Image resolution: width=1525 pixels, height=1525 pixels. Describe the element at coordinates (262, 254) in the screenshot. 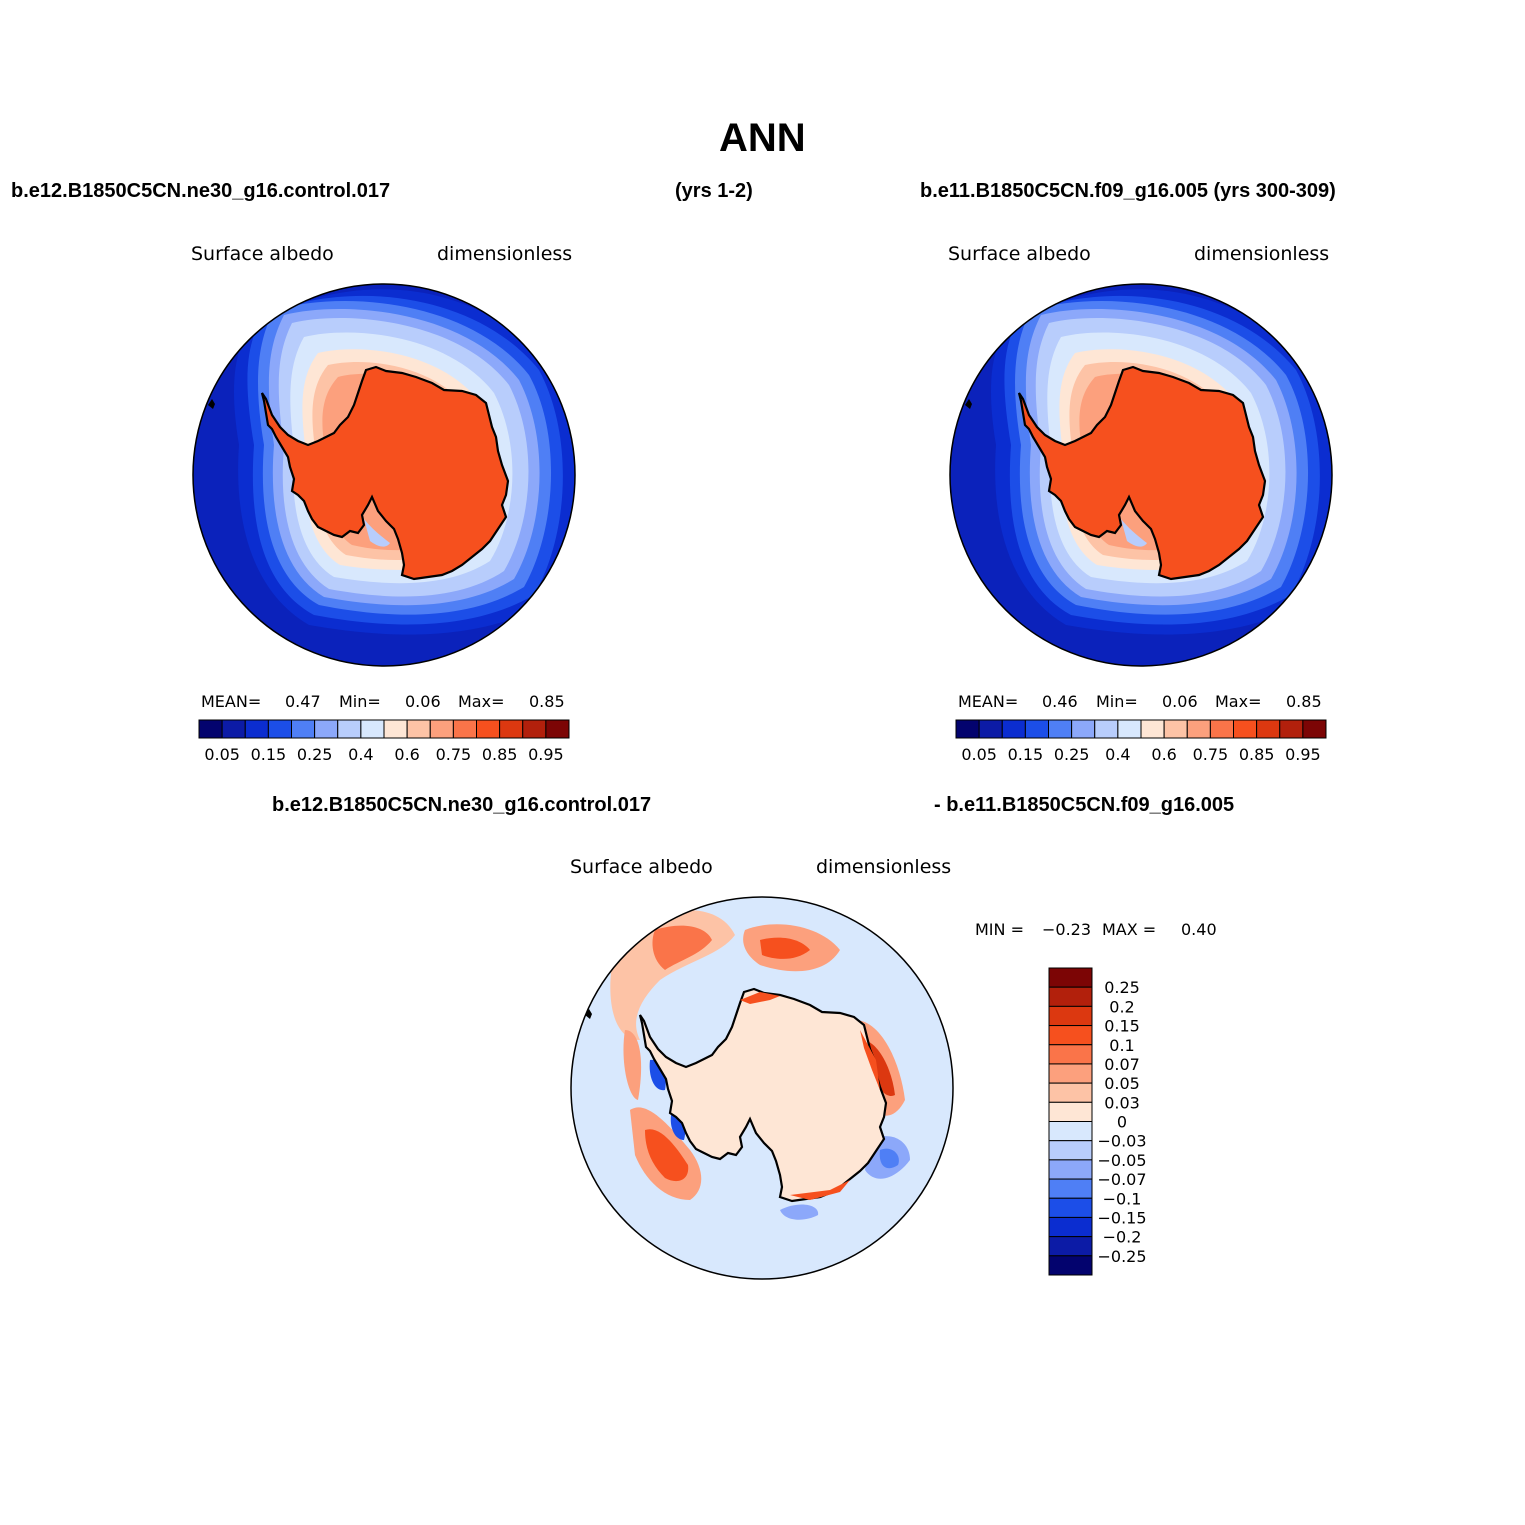

I see `left-variable-label: Surface albedo` at that location.